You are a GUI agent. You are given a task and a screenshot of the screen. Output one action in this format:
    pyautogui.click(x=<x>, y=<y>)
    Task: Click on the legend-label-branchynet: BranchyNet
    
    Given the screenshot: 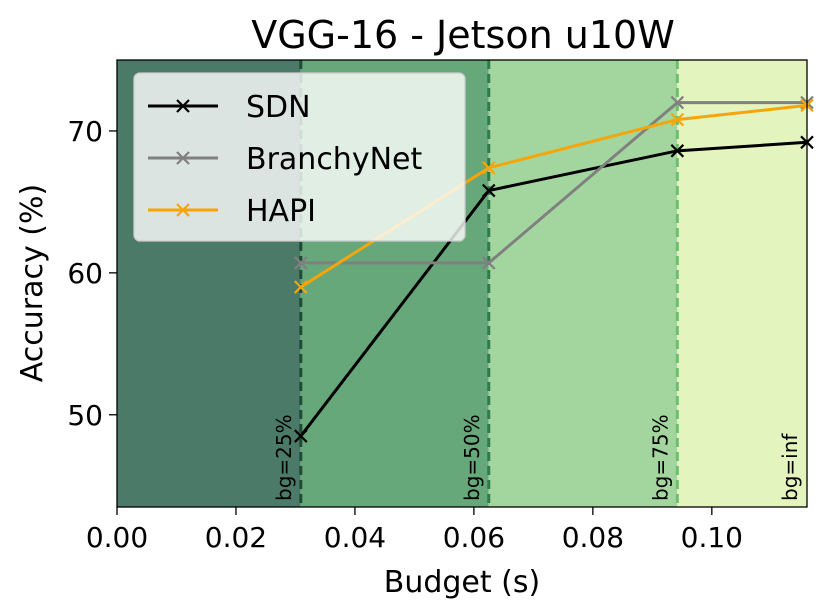 What is the action you would take?
    pyautogui.click(x=334, y=159)
    